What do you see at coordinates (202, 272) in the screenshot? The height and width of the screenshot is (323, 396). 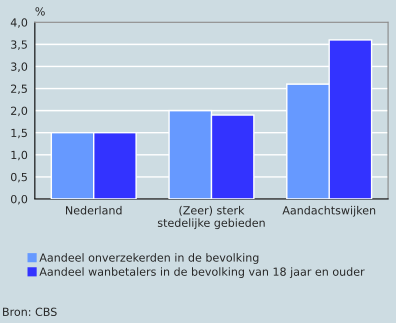 I see `legend-label: Aandeel wanbetalers in de bevolking van 18 jaar en ouder` at bounding box center [202, 272].